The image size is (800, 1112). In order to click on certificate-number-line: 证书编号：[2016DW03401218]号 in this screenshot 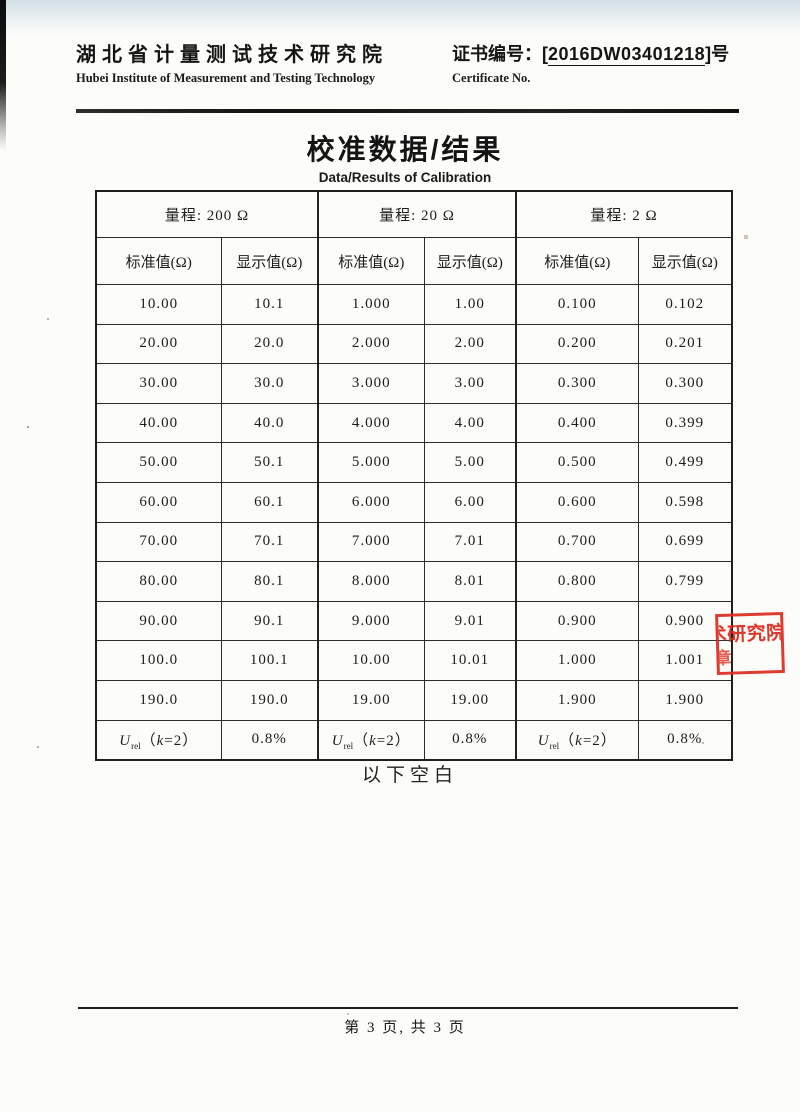, I will do `click(590, 53)`.